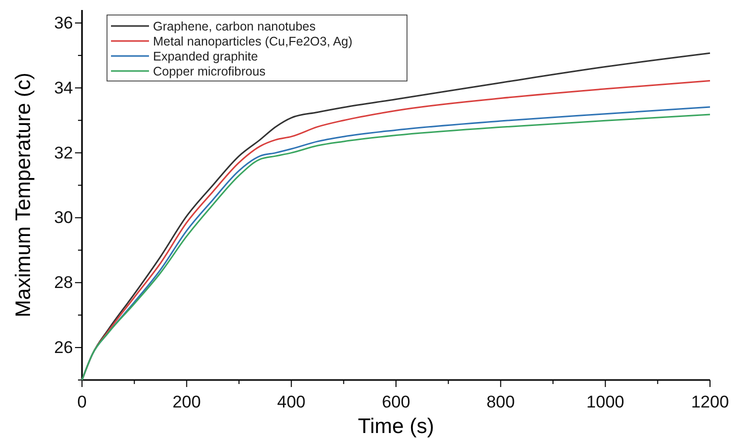 The image size is (731, 439). What do you see at coordinates (605, 402) in the screenshot?
I see `x-tick-label: 1000` at bounding box center [605, 402].